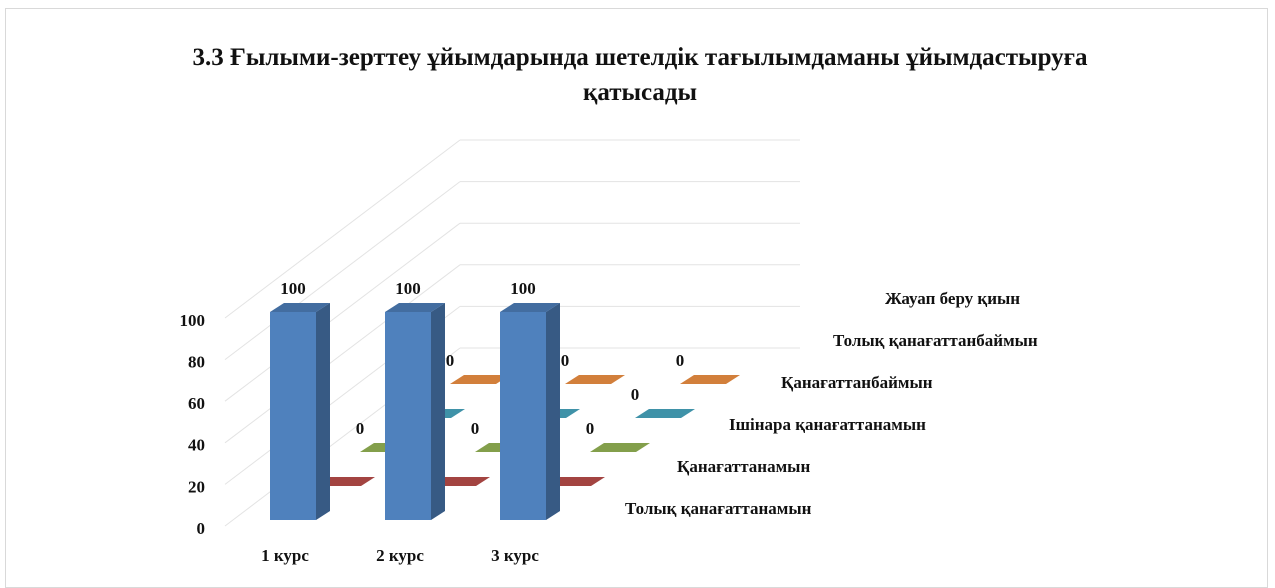  Describe the element at coordinates (196, 403) in the screenshot. I see `y-tick-label: 60` at that location.